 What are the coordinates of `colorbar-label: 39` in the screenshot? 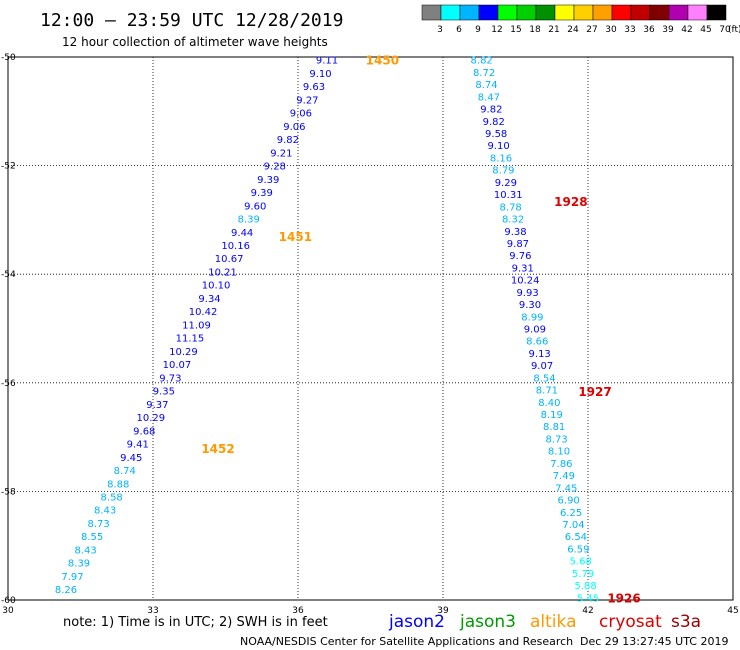 It's located at (668, 30).